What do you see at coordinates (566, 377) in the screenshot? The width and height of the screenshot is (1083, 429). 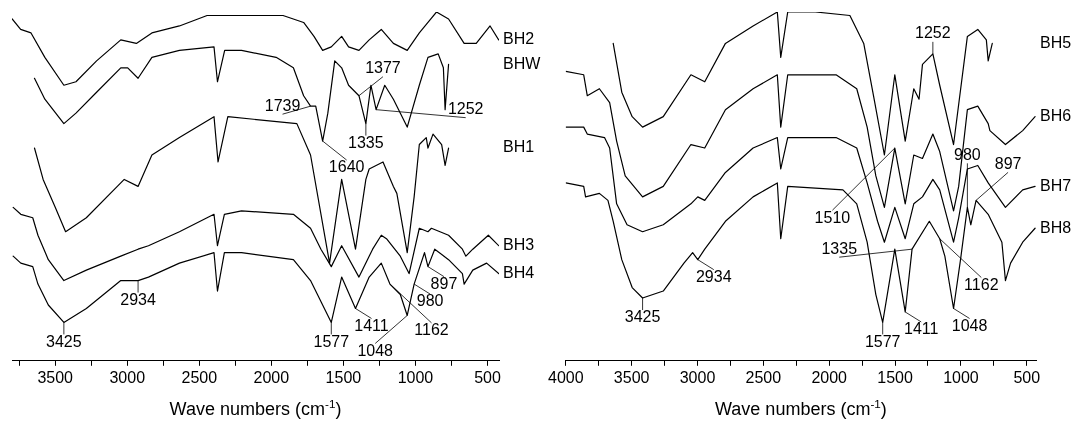 I see `x-tick-label: 4000` at bounding box center [566, 377].